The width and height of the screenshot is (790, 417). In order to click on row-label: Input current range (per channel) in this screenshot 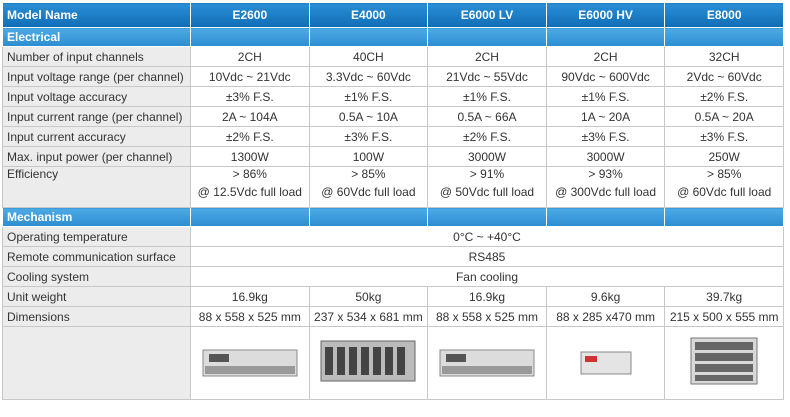, I will do `click(96, 116)`.